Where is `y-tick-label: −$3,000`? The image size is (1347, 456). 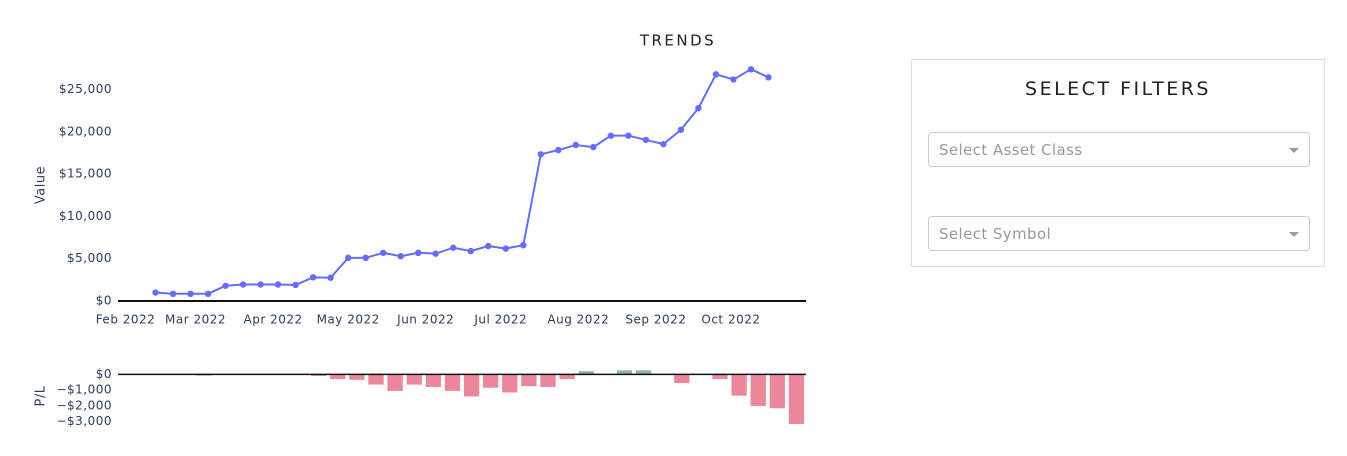
y-tick-label: −$3,000 is located at coordinates (84, 421).